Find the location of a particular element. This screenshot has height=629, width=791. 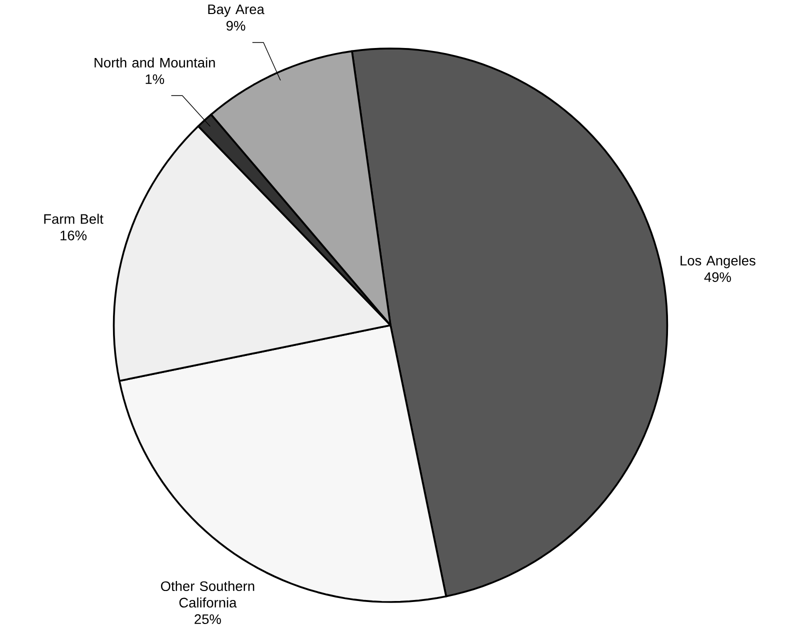

data-label: 1% is located at coordinates (155, 79).